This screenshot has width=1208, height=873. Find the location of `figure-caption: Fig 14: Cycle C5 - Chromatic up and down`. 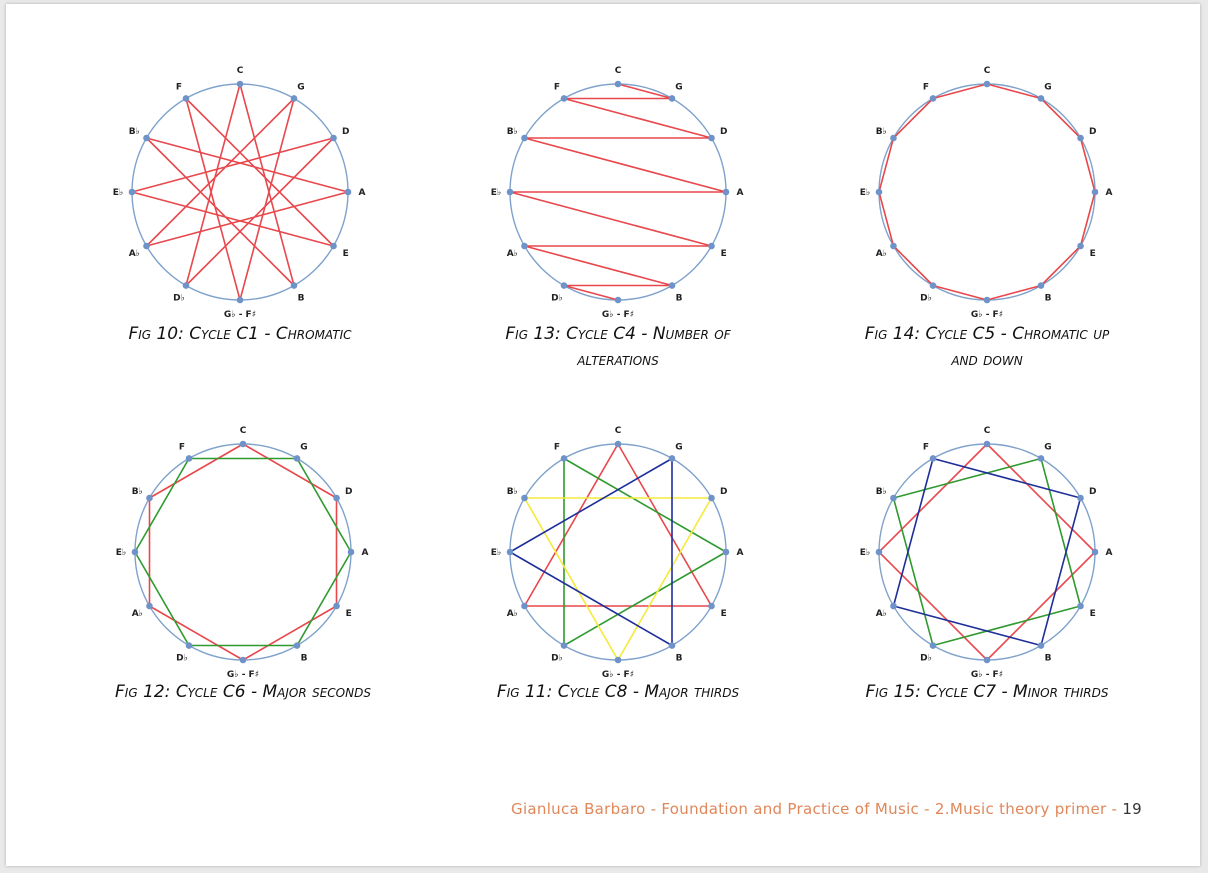

figure-caption: Fig 14: Cycle C5 - Chromatic up and down is located at coordinates (987, 347).